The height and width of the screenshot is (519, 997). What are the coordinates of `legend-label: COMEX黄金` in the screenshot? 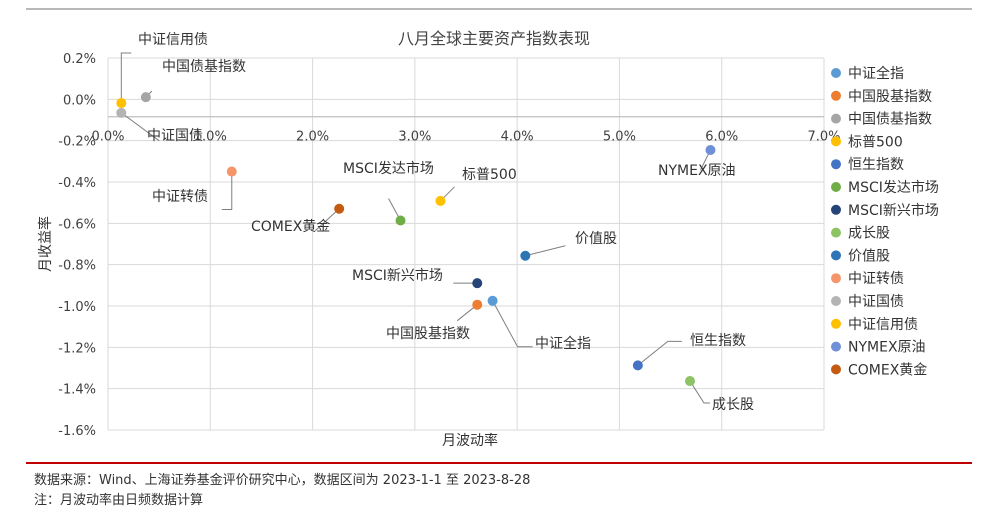 It's located at (887, 369).